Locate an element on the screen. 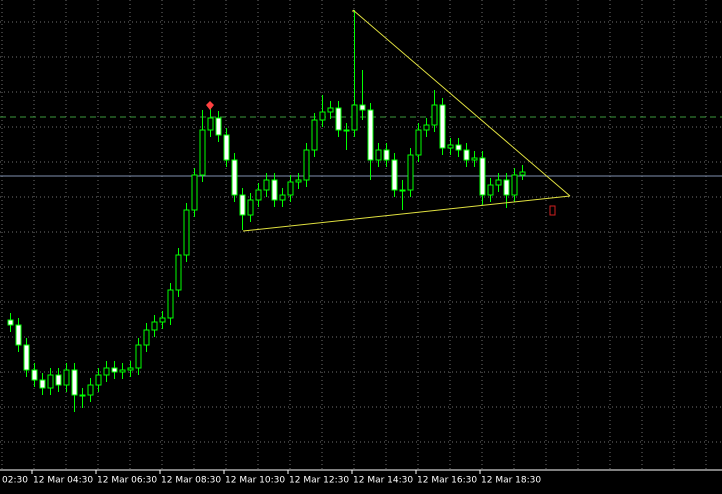 The width and height of the screenshot is (722, 494). x-tick-label: 12 Mar 12:30 is located at coordinates (319, 481).